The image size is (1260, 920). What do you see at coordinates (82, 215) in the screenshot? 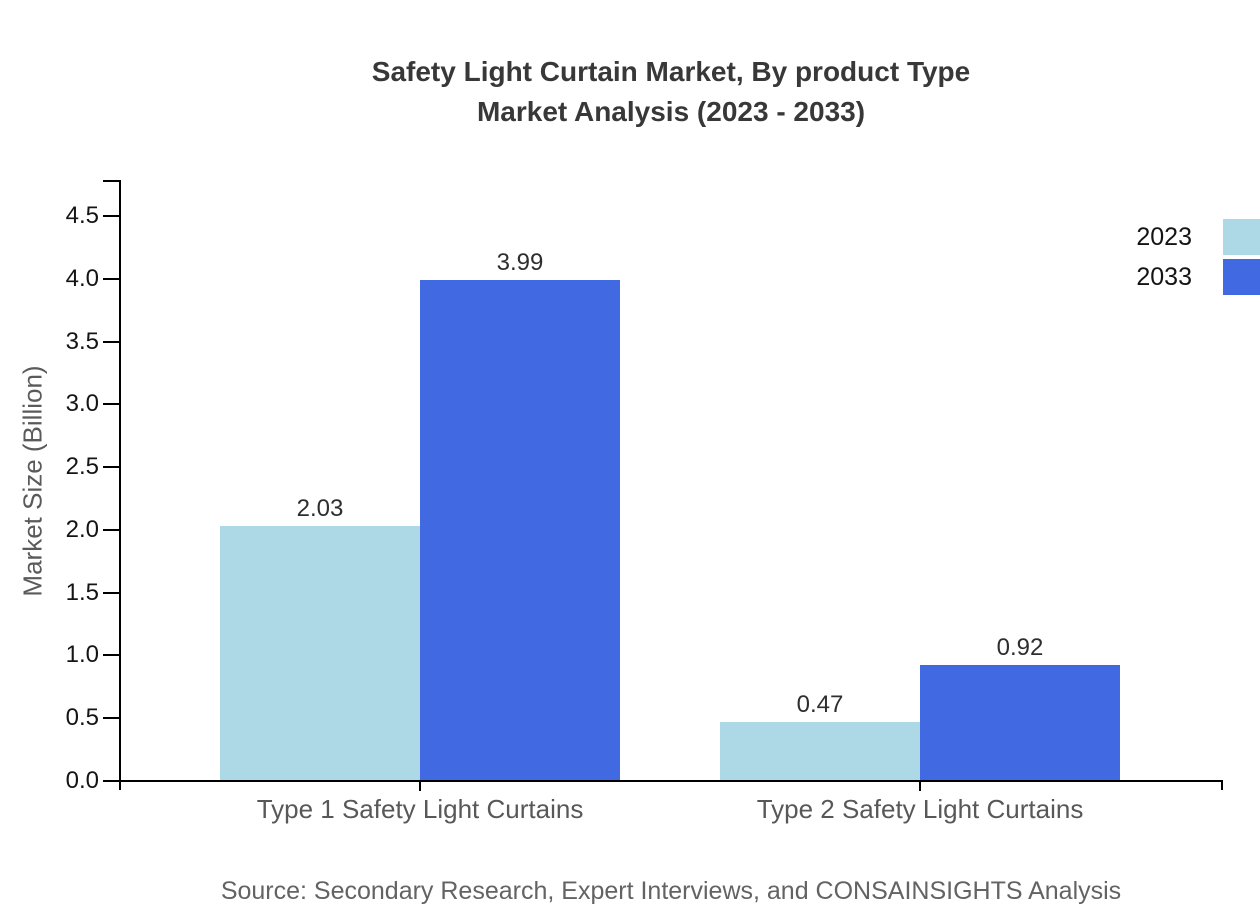
I see `y-axis-tick-label: 4.5` at bounding box center [82, 215].